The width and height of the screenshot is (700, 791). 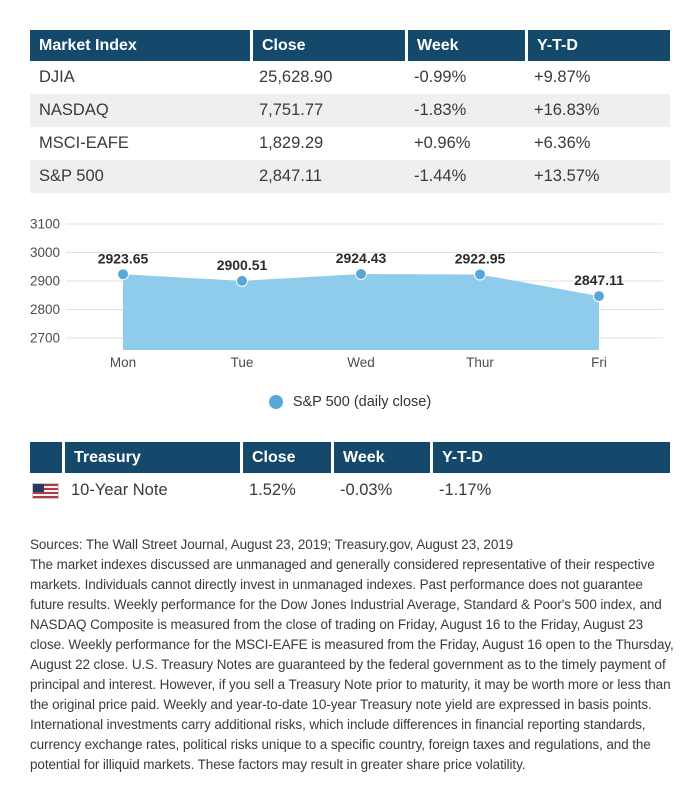 What do you see at coordinates (45, 281) in the screenshot?
I see `y-tick-label: 2900` at bounding box center [45, 281].